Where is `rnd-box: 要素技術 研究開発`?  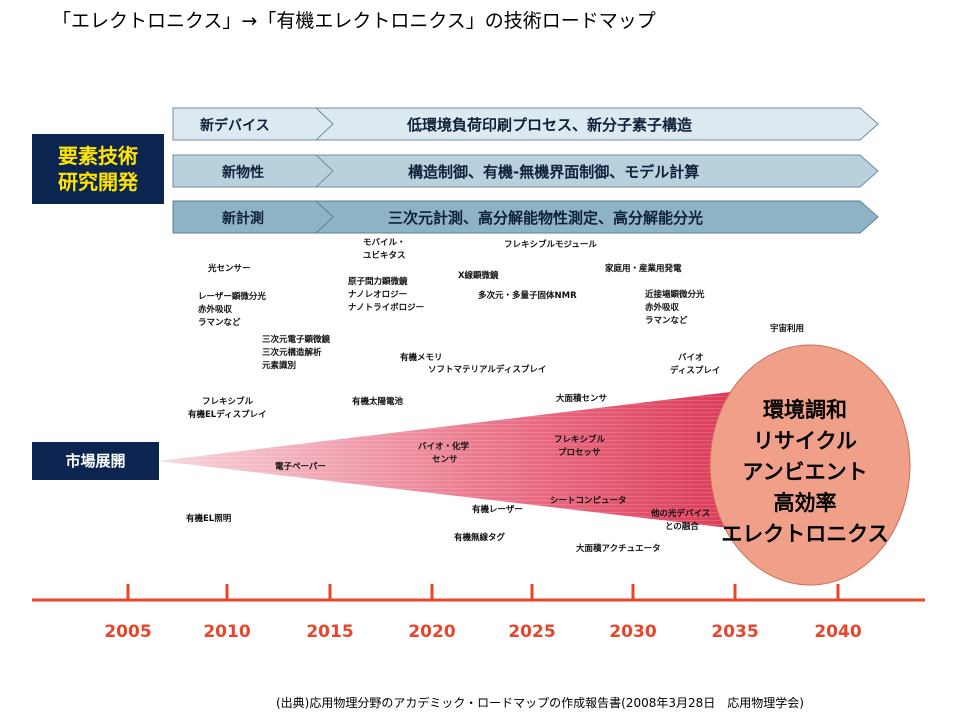
rnd-box: 要素技術 研究開発 is located at coordinates (98, 169).